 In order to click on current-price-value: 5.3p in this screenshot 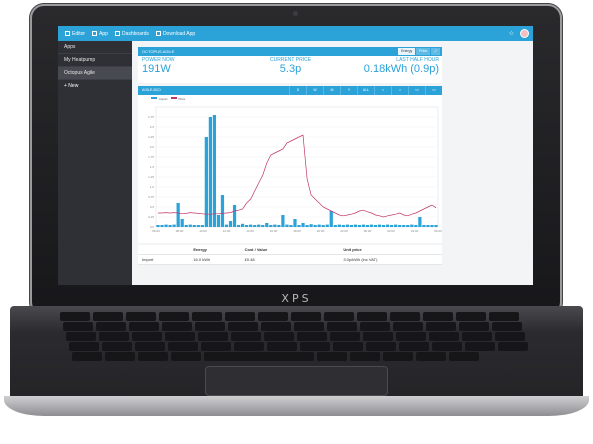, I will do `click(290, 69)`.